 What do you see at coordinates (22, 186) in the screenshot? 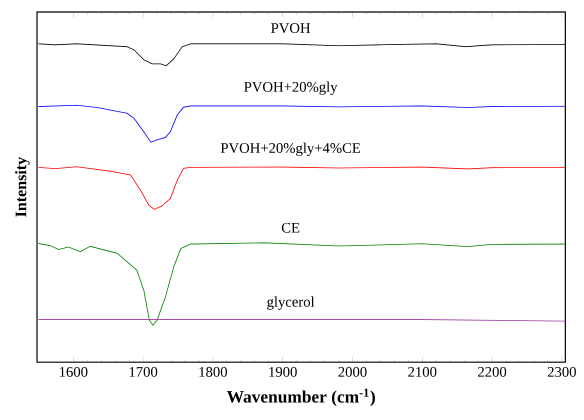
I see `y-axis-title: Intensity` at bounding box center [22, 186].